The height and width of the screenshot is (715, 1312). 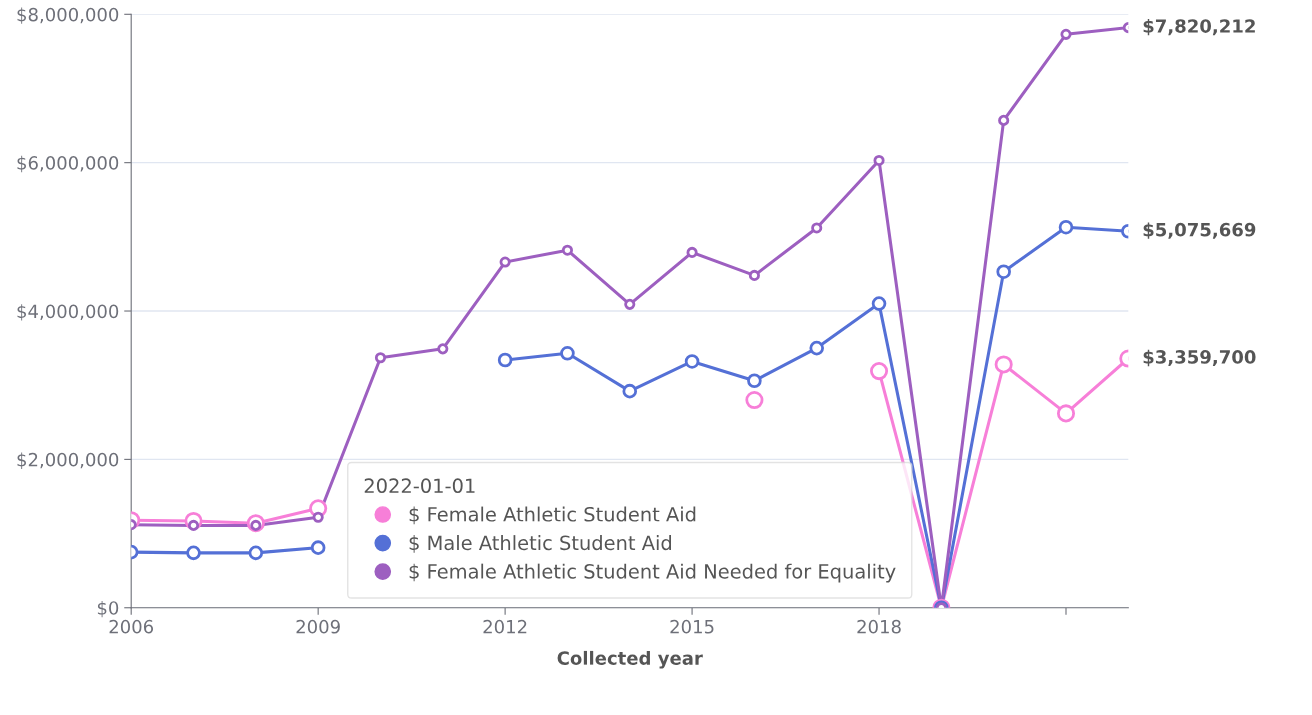 What do you see at coordinates (68, 164) in the screenshot?
I see `y-tick-label: $6,000,000` at bounding box center [68, 164].